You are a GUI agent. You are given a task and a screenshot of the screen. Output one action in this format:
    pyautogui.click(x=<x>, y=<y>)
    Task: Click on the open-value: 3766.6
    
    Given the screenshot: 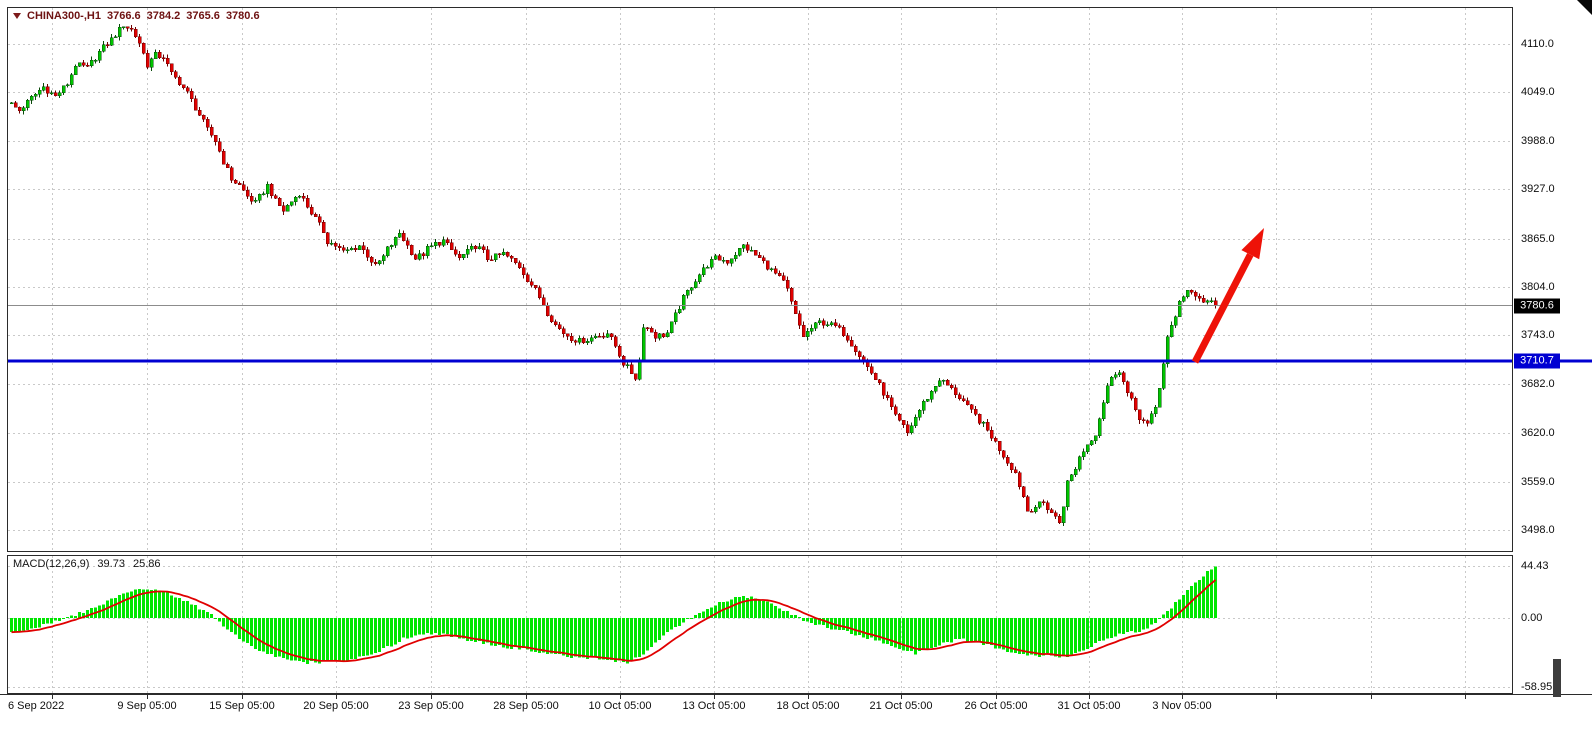 What is the action you would take?
    pyautogui.click(x=123, y=16)
    